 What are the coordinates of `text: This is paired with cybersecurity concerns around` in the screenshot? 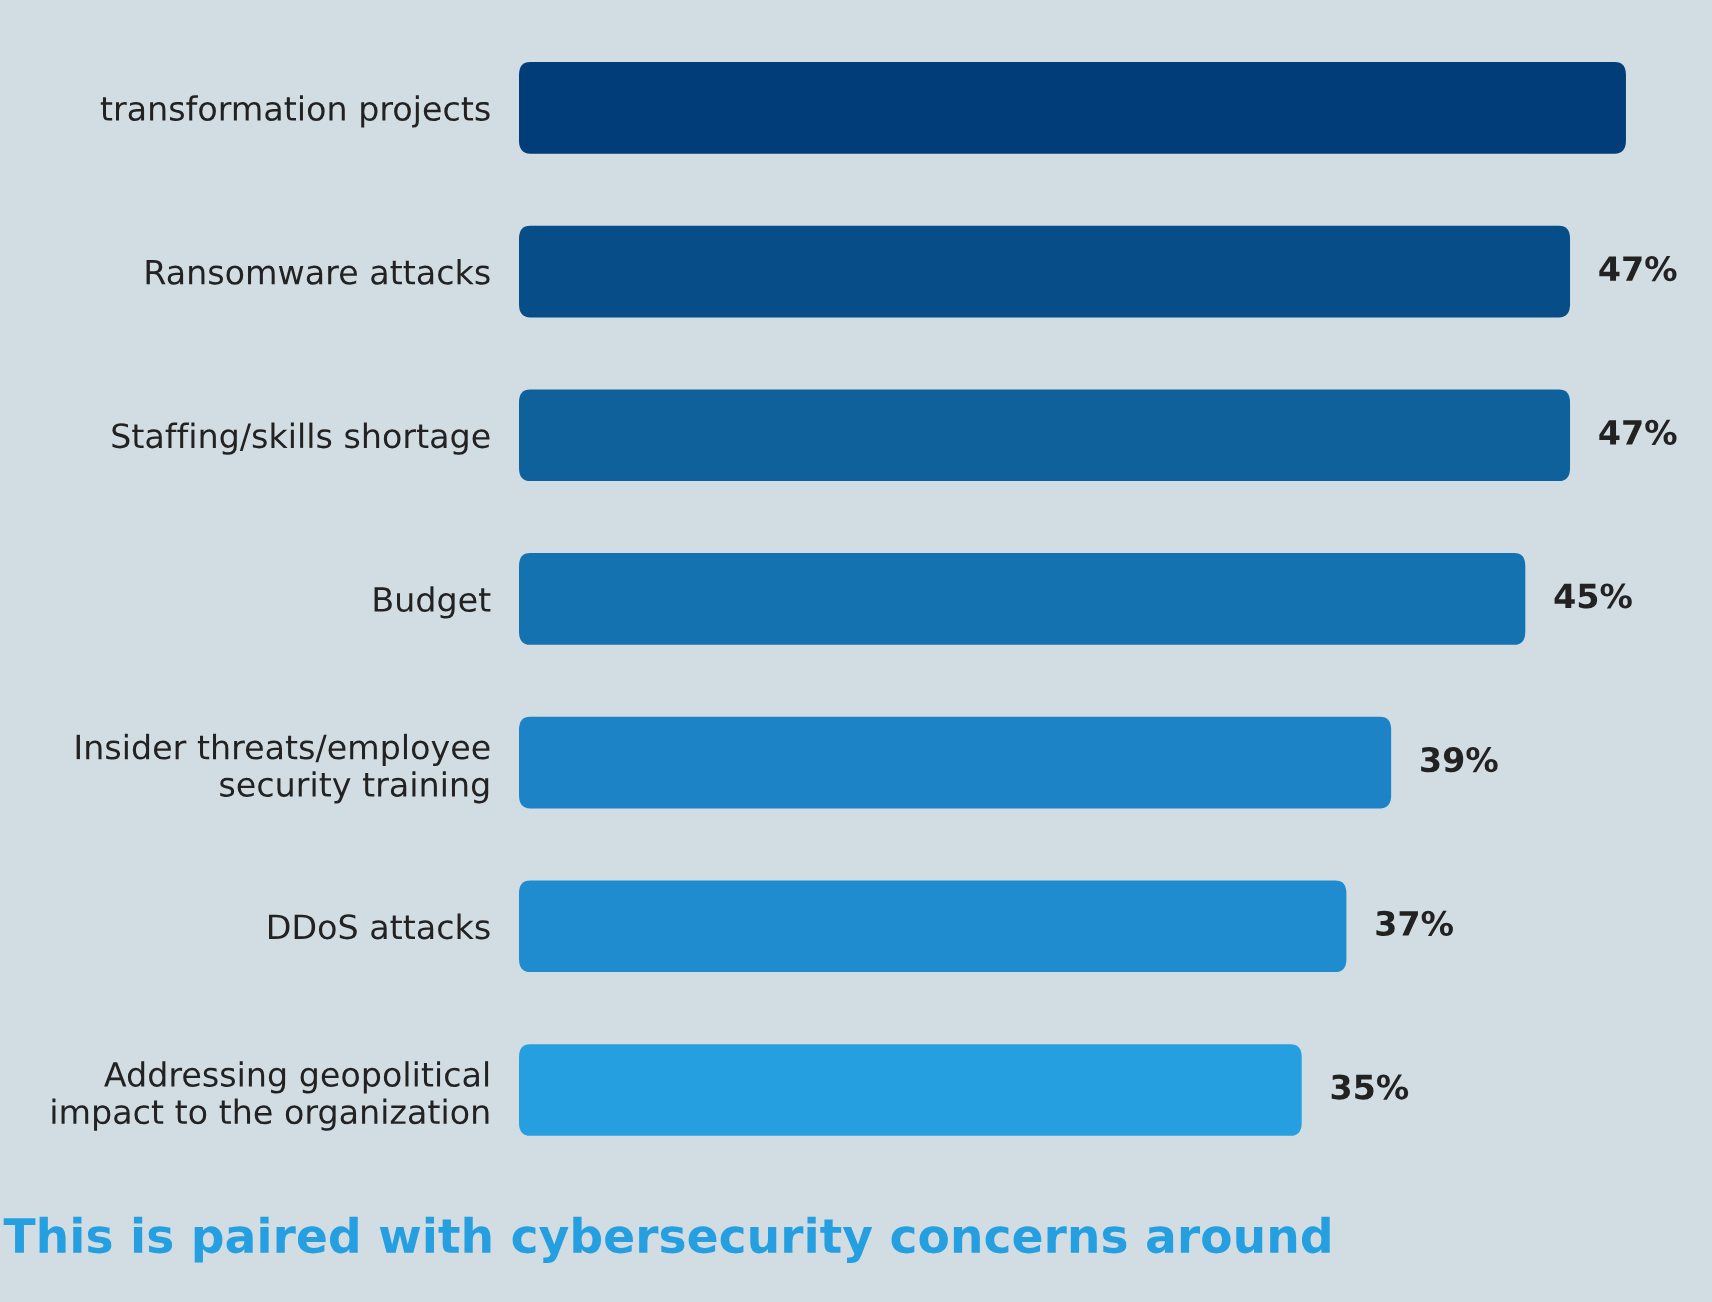 It's located at (666, 1239).